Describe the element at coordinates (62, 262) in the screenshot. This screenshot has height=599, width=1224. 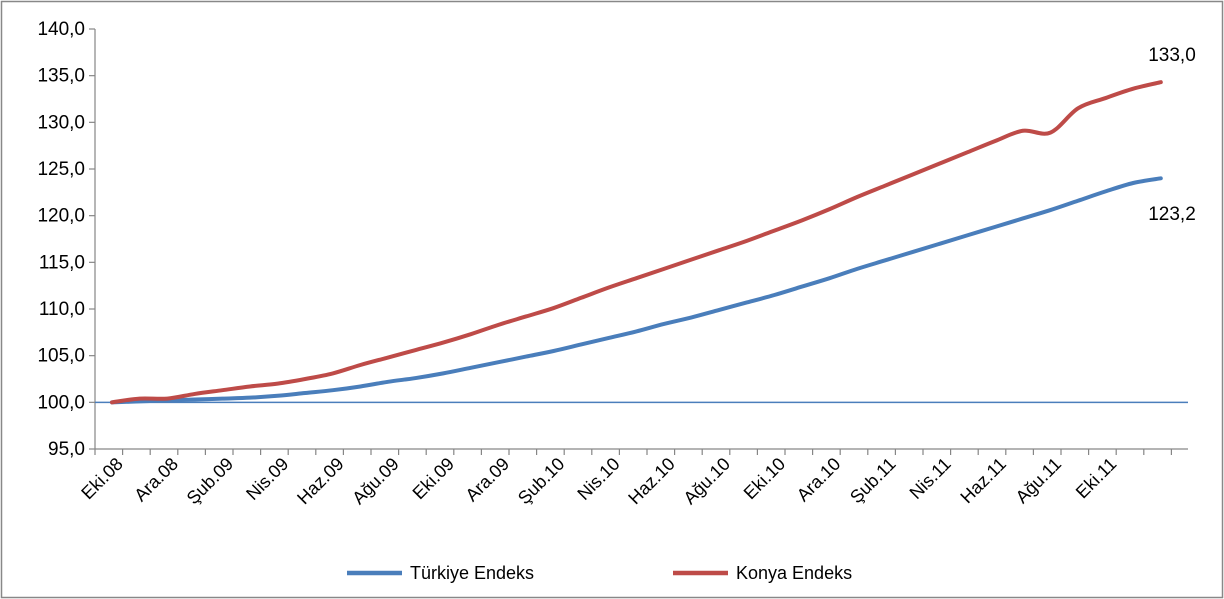
I see `y-tick-label: 115,0` at that location.